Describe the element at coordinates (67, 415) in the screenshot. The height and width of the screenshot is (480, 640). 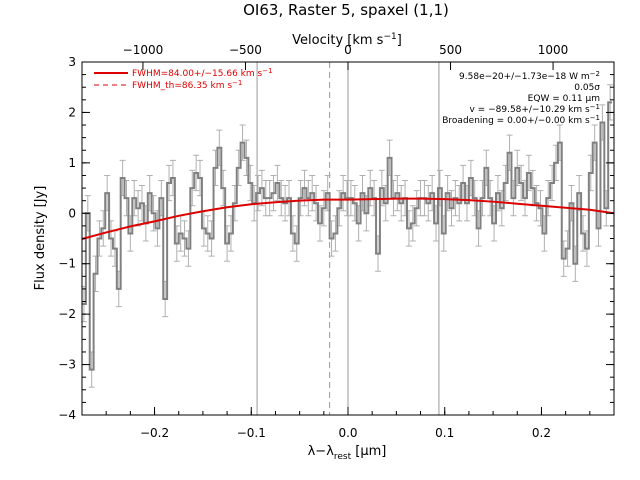
I see `y-tick-label-0: −4` at that location.